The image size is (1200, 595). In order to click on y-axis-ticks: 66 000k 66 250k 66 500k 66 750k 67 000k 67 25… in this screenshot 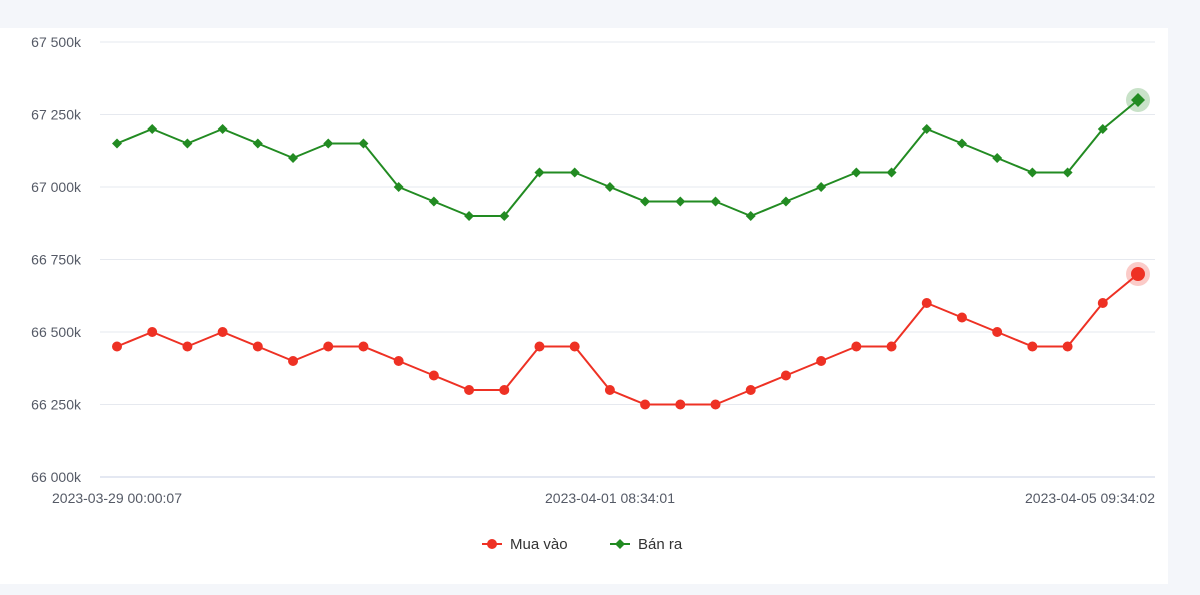, I will do `click(56, 259)`.